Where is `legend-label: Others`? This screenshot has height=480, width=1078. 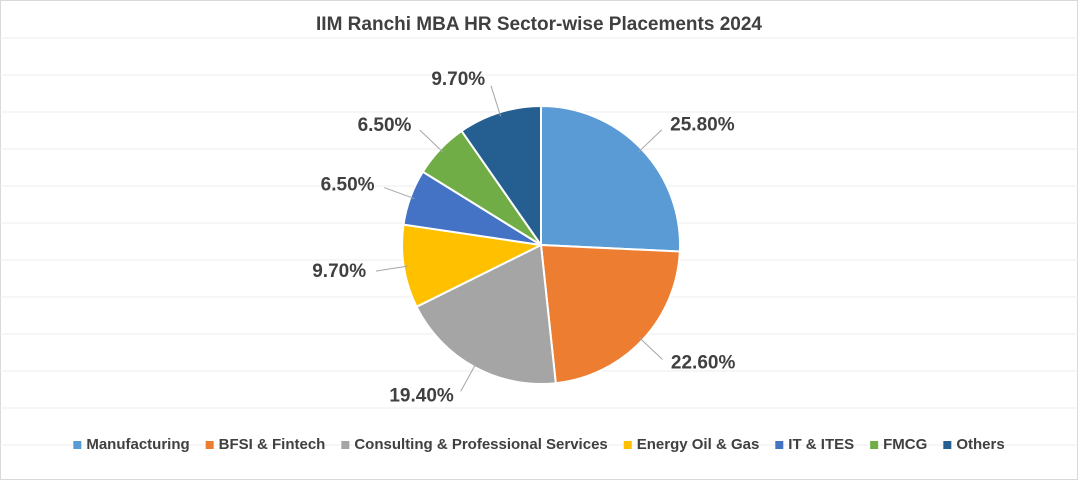
legend-label: Others is located at coordinates (980, 444).